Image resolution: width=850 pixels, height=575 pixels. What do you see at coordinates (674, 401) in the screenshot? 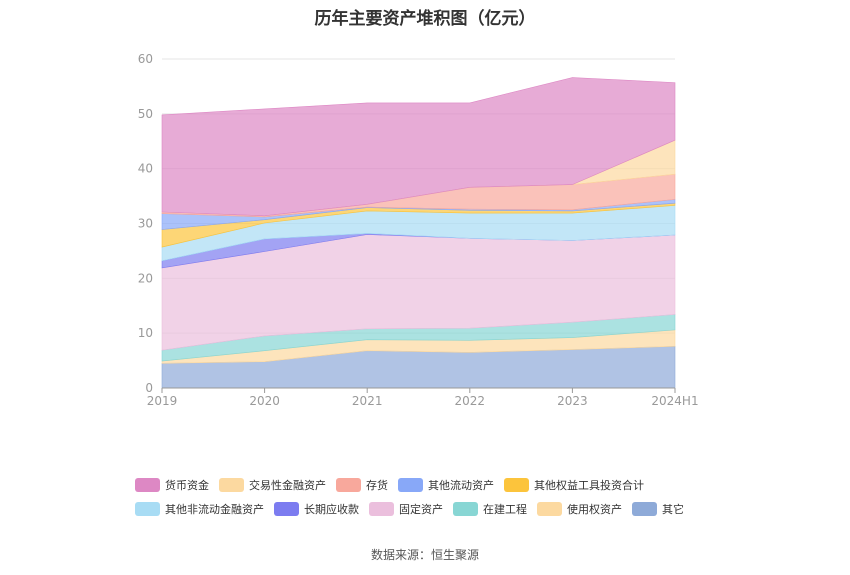
I see `x-tick-label: 2024H1` at bounding box center [674, 401].